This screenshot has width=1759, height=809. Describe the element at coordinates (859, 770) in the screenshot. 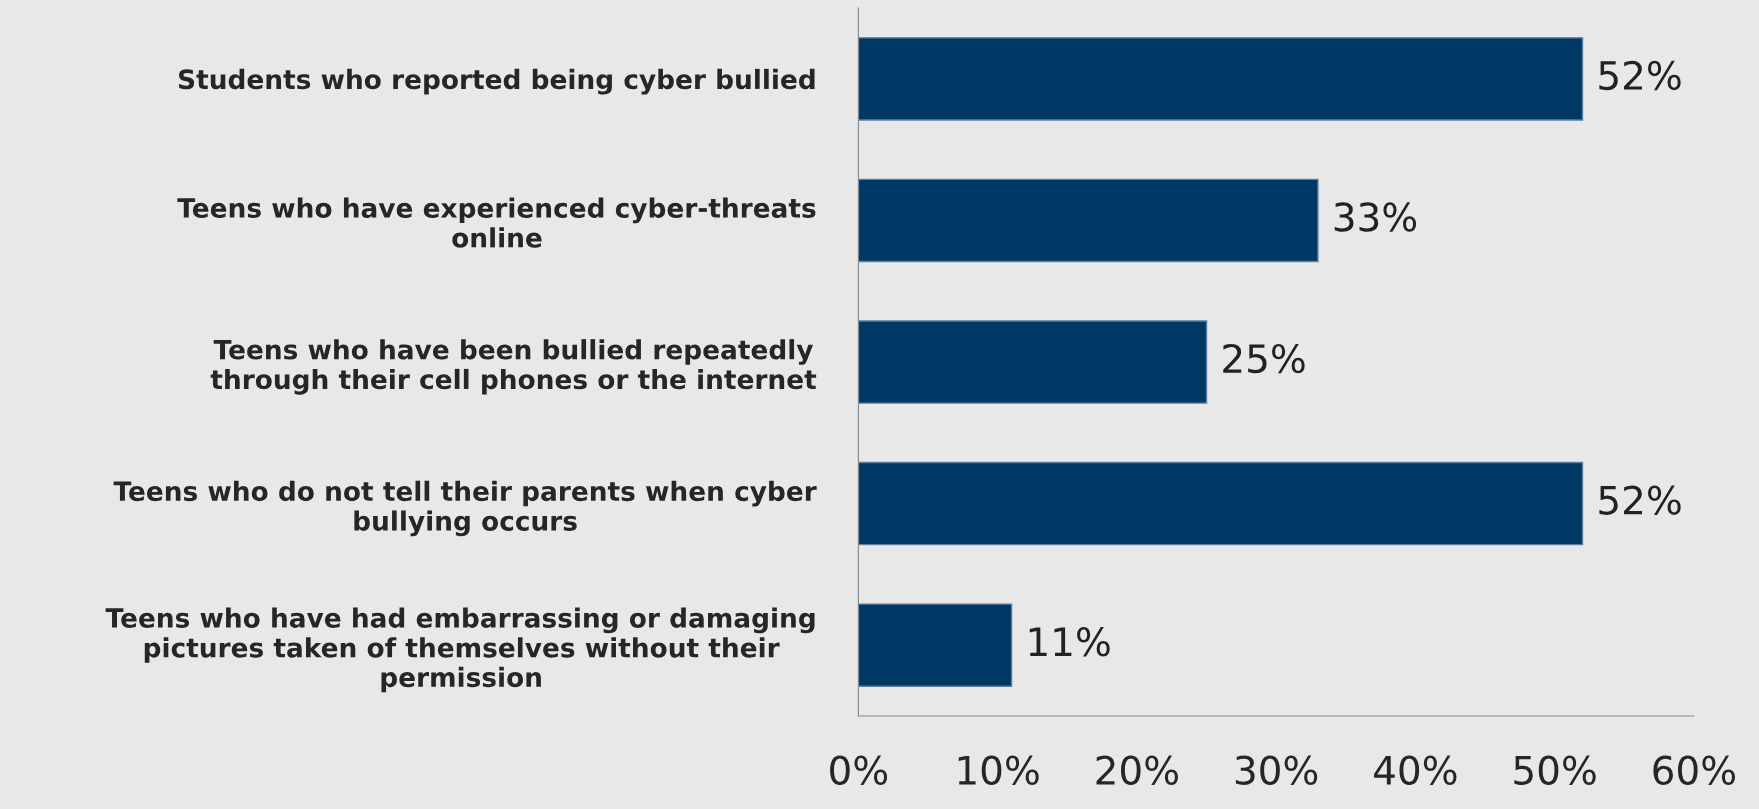

I see `x-tick-label: 0%` at that location.